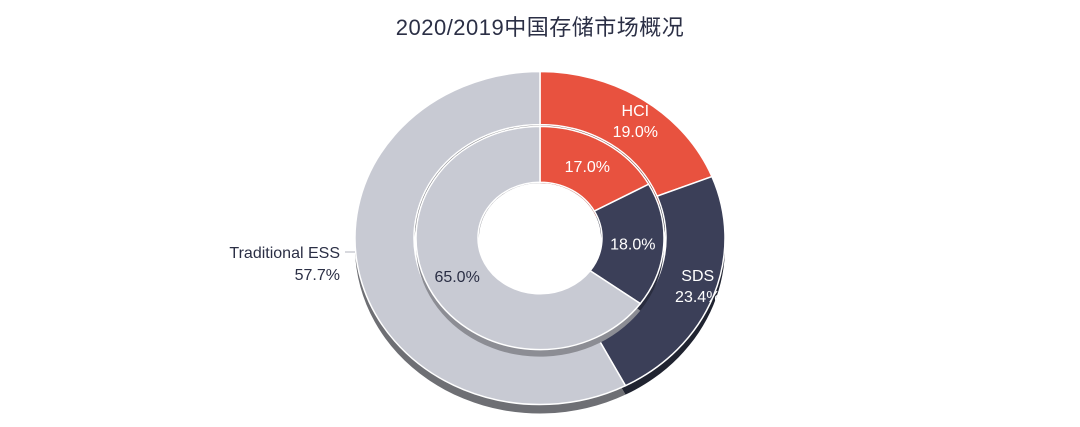 The height and width of the screenshot is (427, 1080). What do you see at coordinates (540, 27) in the screenshot?
I see `chart-title: 2020/2019中国存储市场概况` at bounding box center [540, 27].